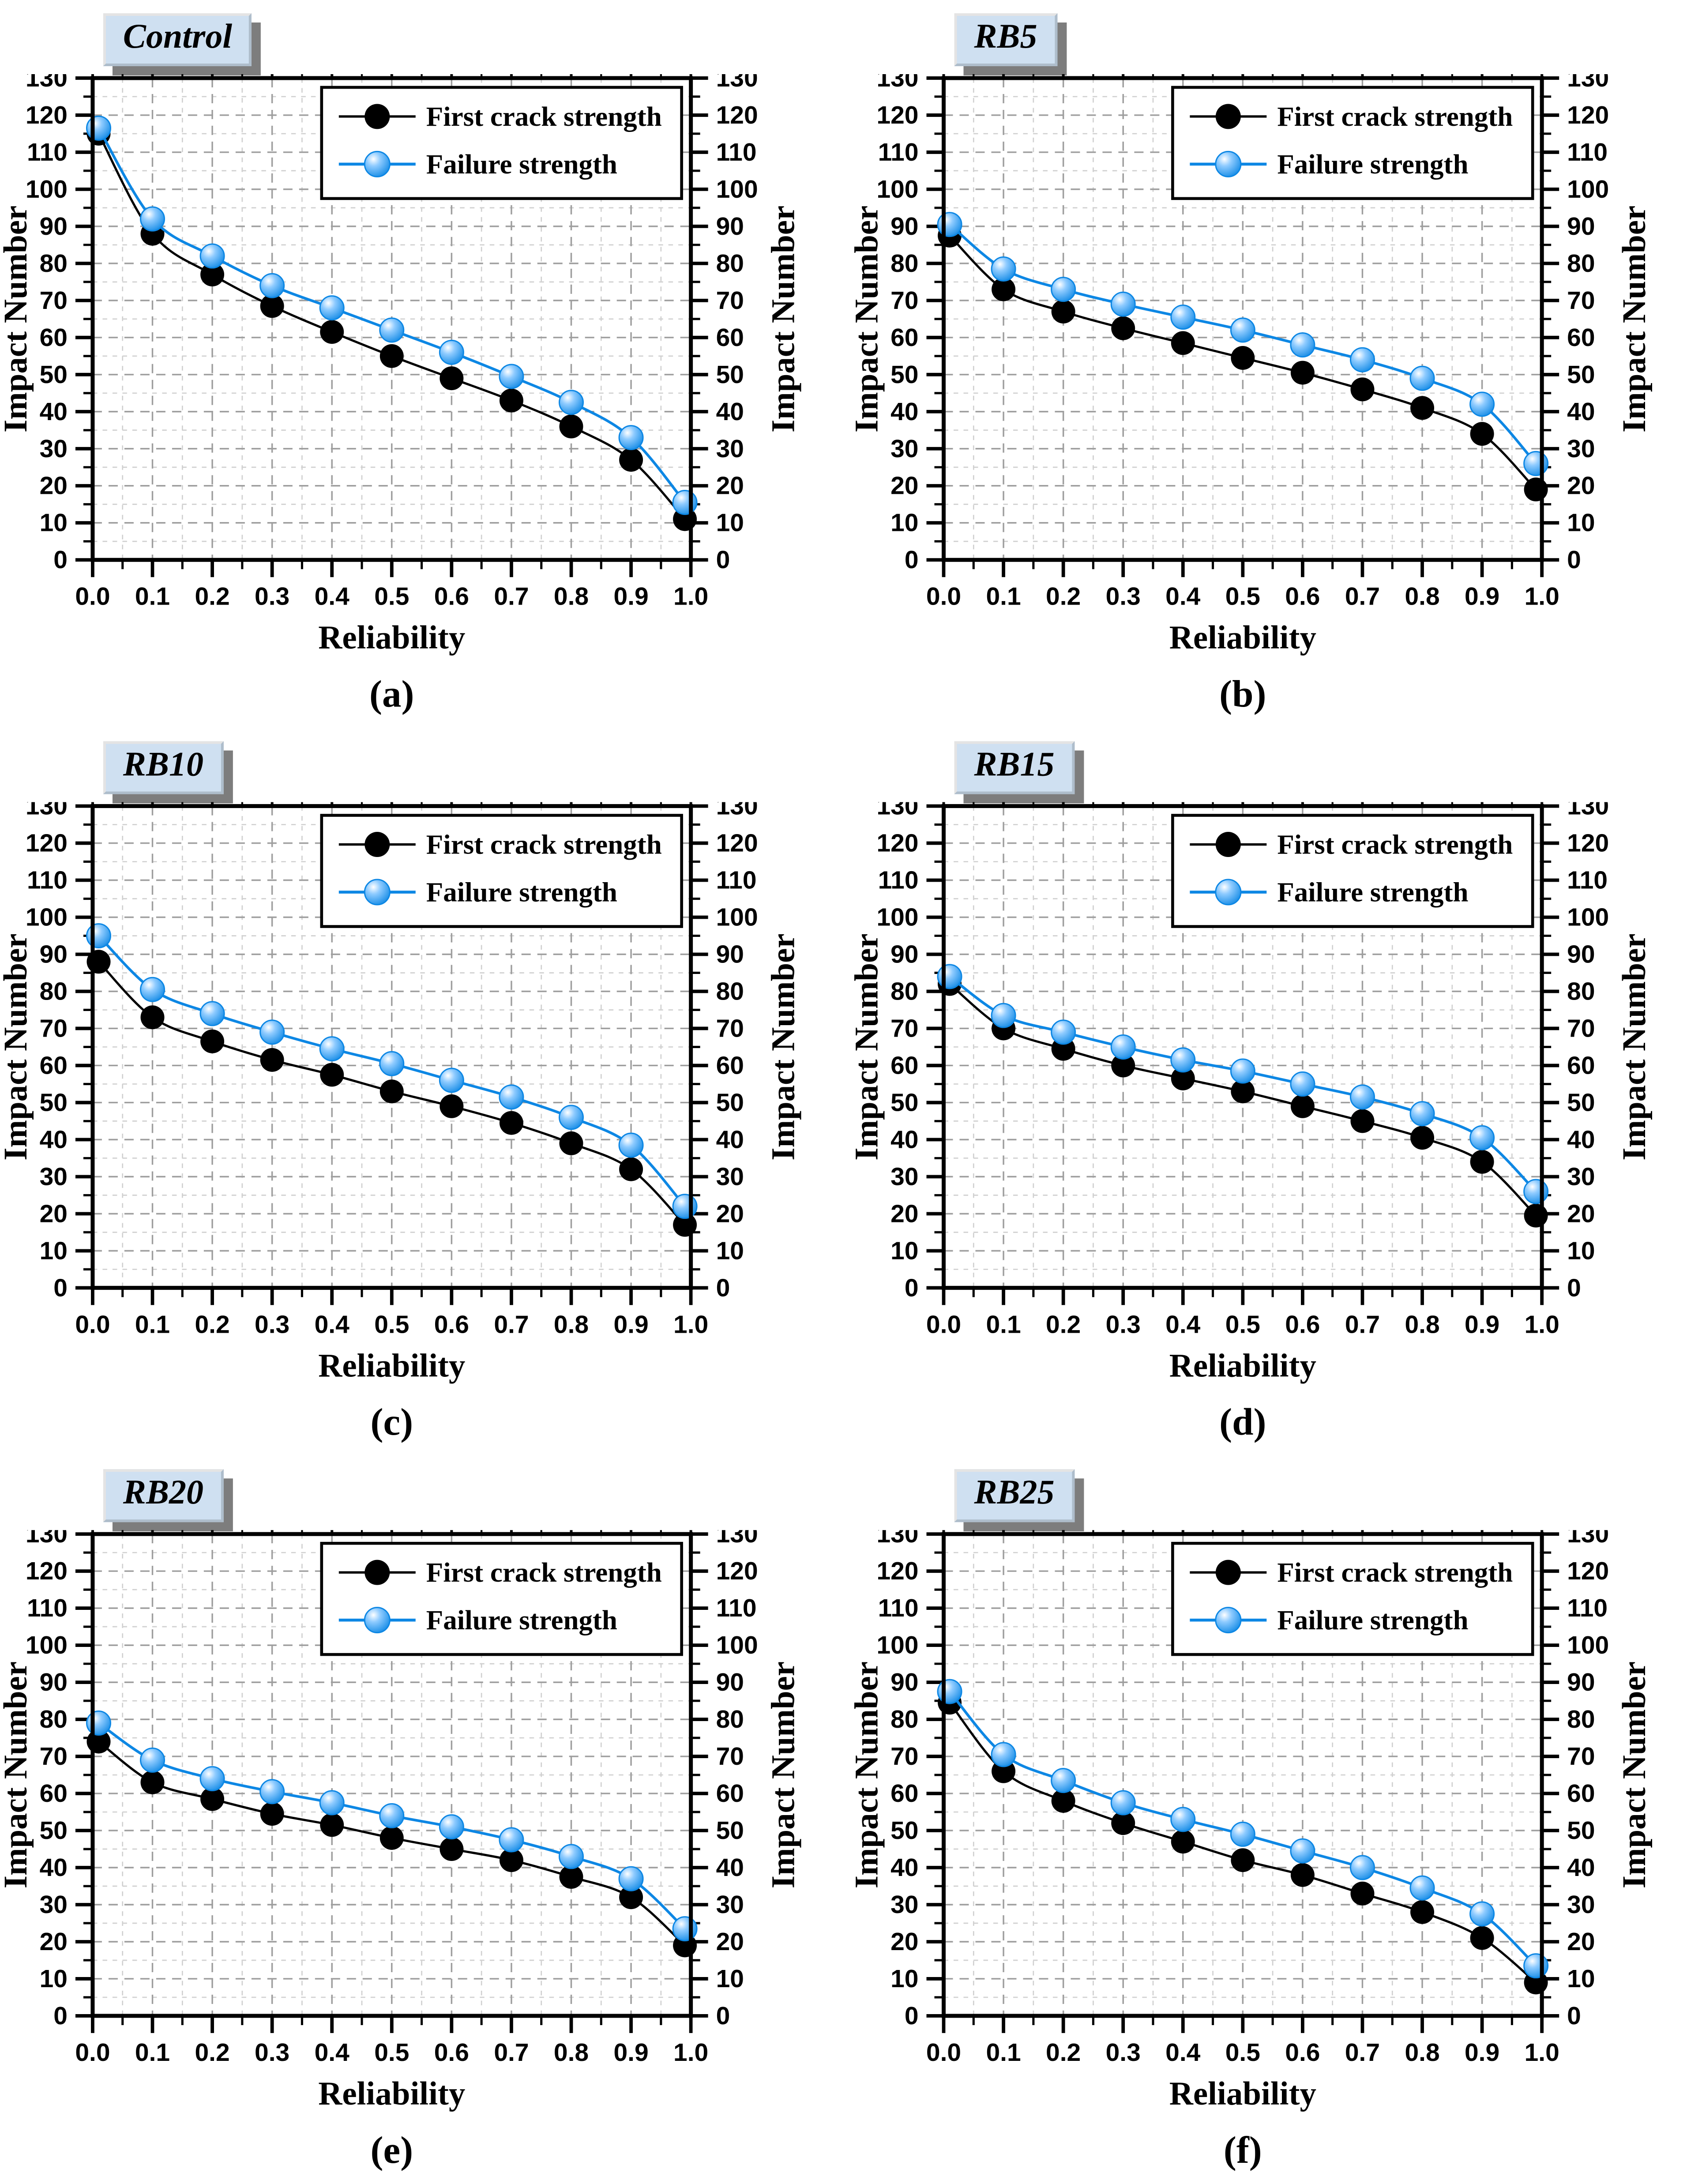  Describe the element at coordinates (1581, 991) in the screenshot. I see `y-tick-label-right: 80` at that location.